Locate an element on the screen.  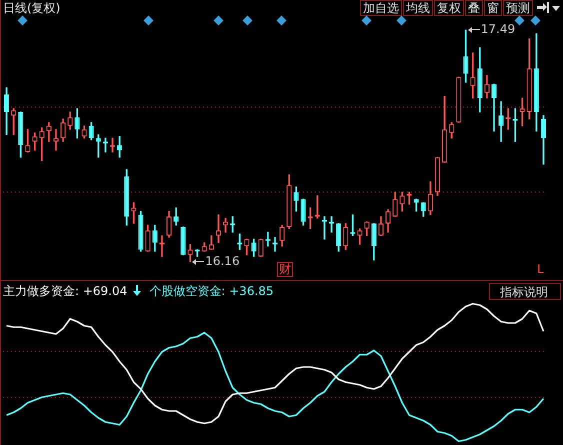
text: 指标说明 is located at coordinates (525, 291).